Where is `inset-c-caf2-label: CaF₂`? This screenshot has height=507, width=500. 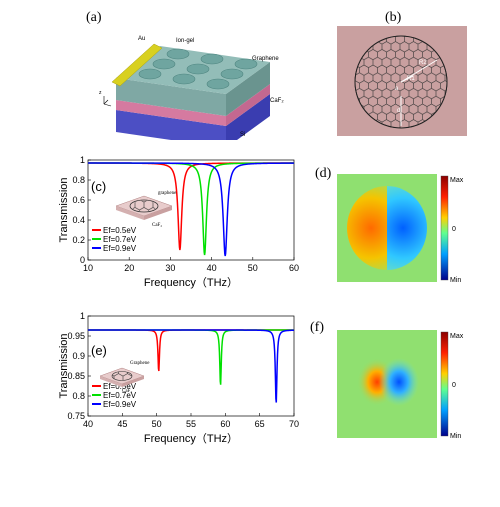
inset-c-caf2-label: CaF₂ is located at coordinates (157, 225).